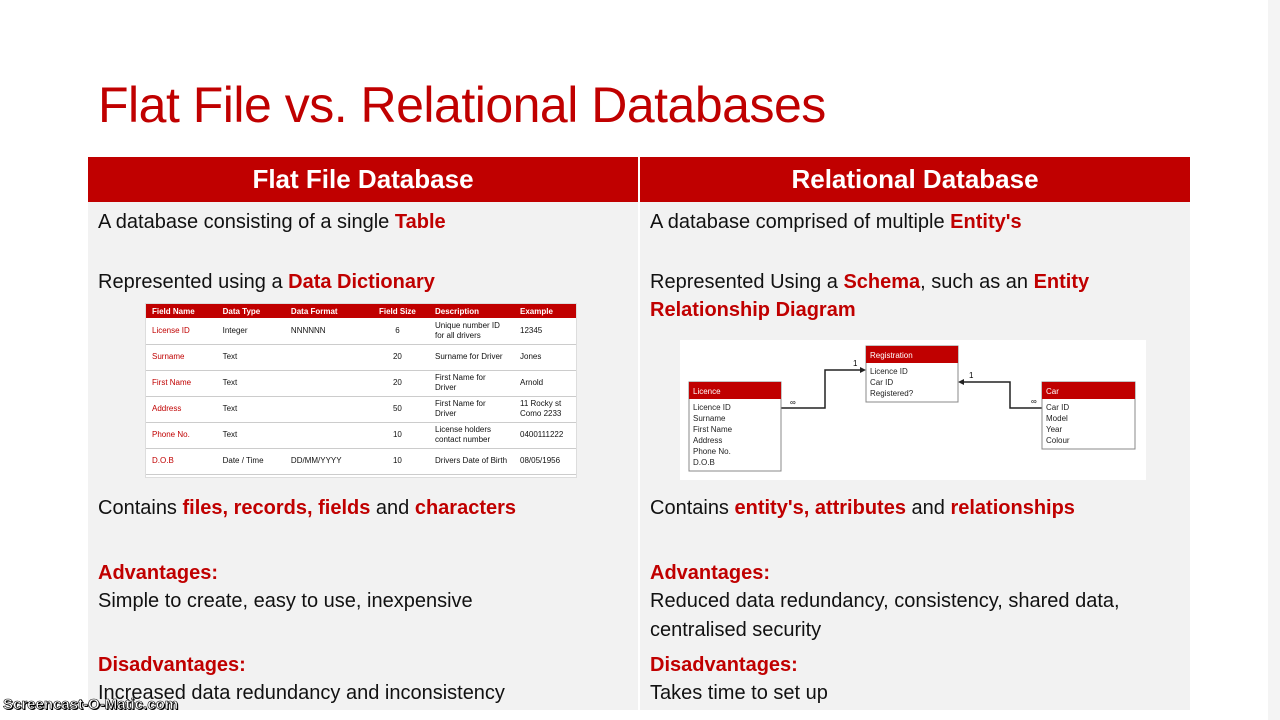 Image resolution: width=1280 pixels, height=720 pixels. Describe the element at coordinates (977, 282) in the screenshot. I see `text: , such as an` at that location.